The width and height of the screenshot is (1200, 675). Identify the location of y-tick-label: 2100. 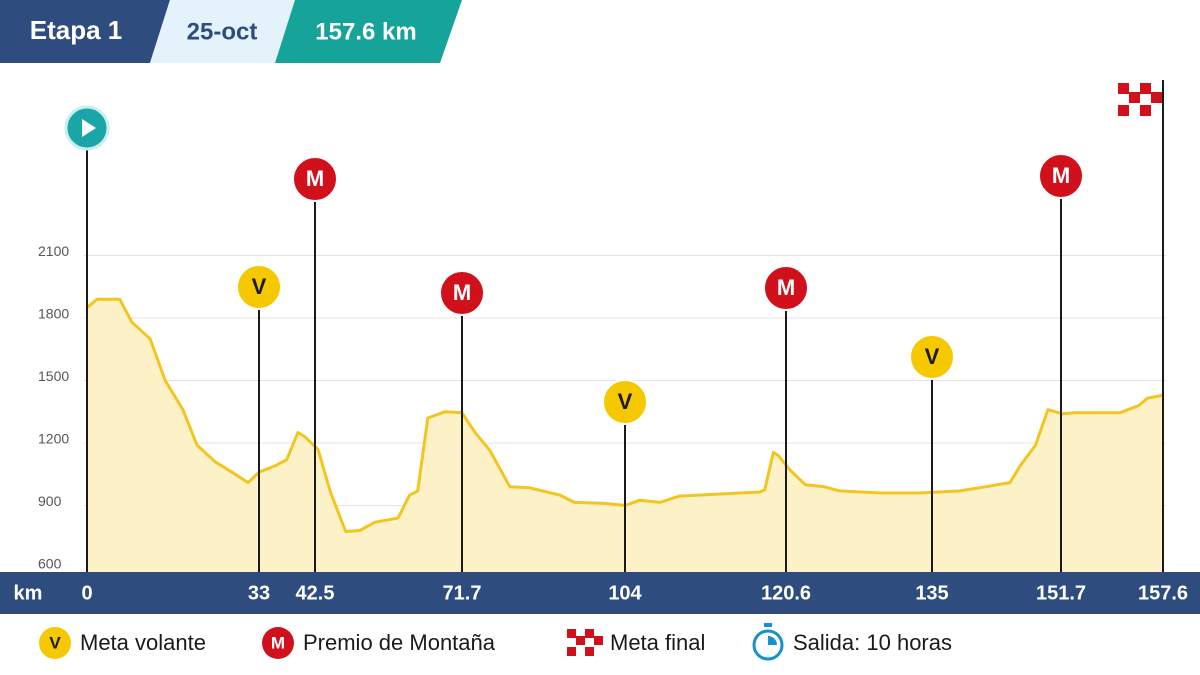
(53, 251).